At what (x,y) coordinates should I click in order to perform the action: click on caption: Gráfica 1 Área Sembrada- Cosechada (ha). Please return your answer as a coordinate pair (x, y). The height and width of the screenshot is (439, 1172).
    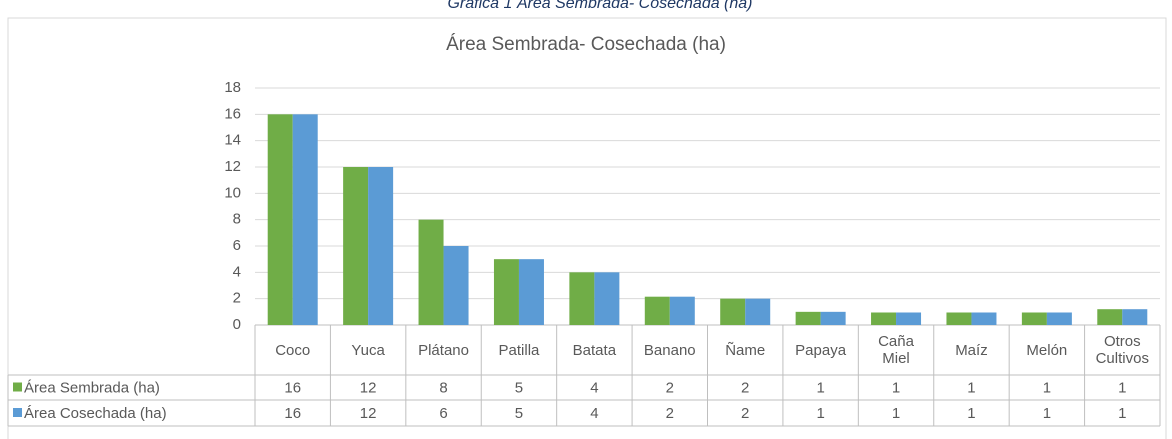
    Looking at the image, I should click on (599, 6).